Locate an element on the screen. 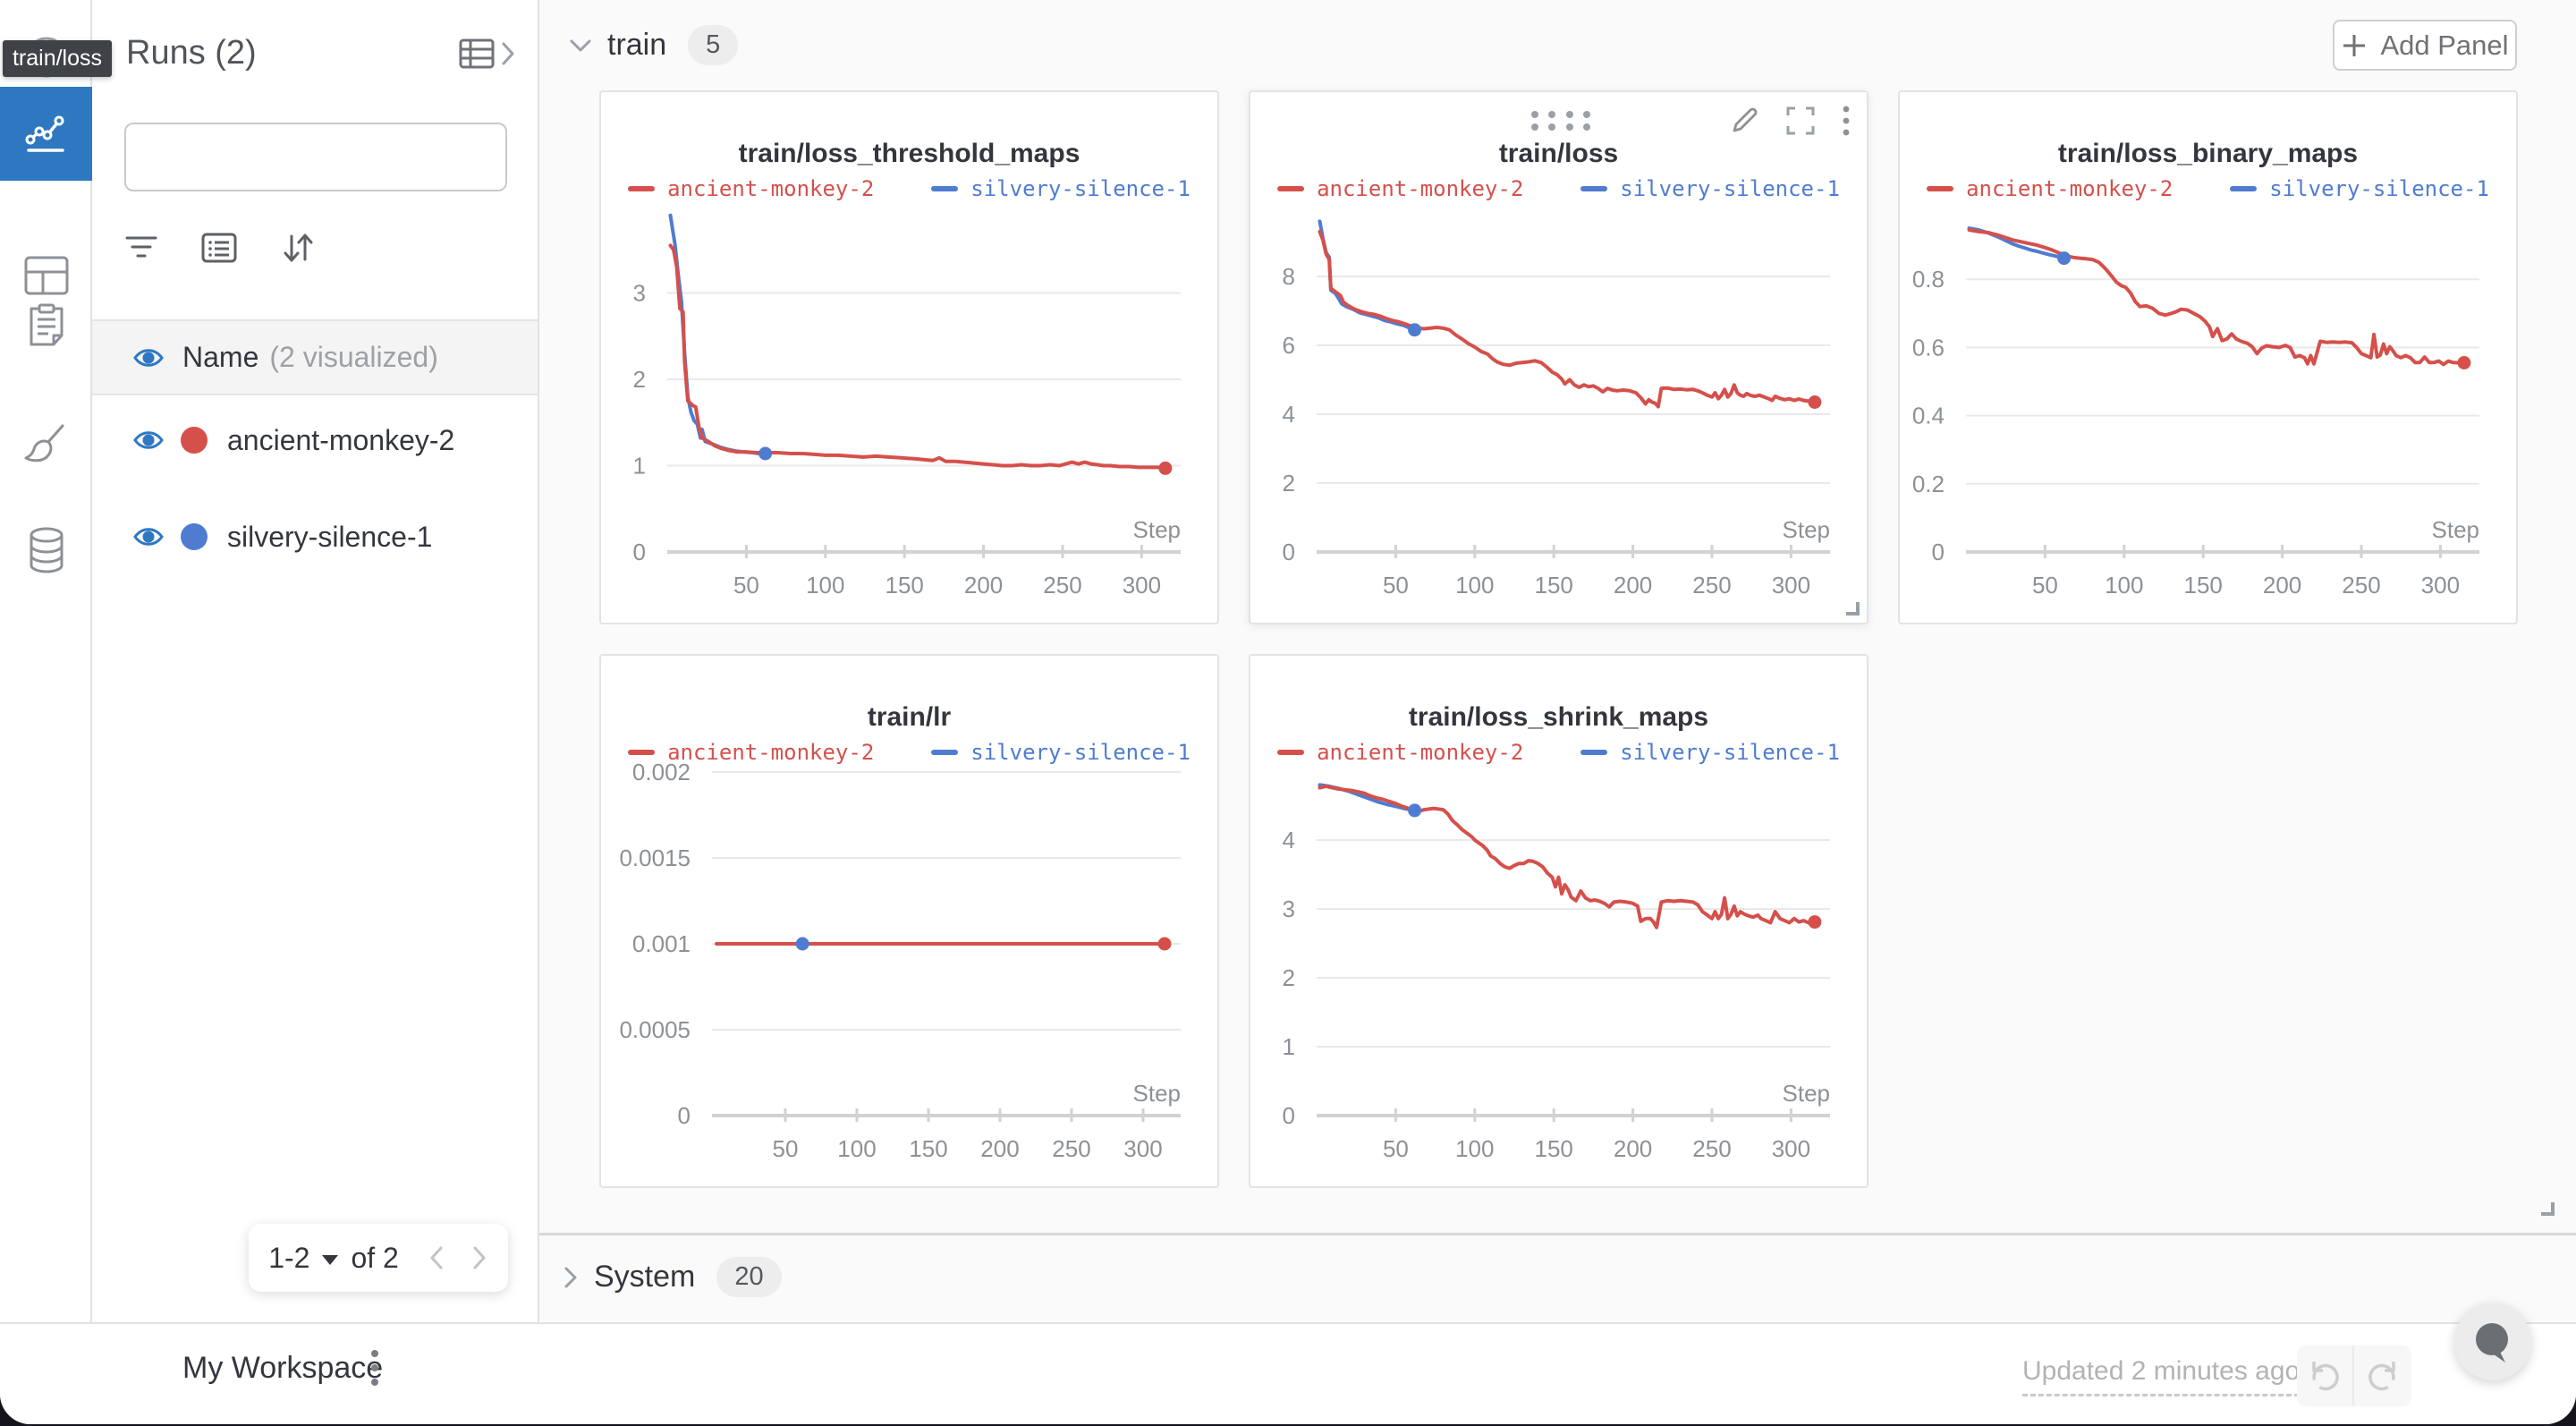 The height and width of the screenshot is (1426, 2576). run-name: silvery-silence-1 is located at coordinates (330, 537).